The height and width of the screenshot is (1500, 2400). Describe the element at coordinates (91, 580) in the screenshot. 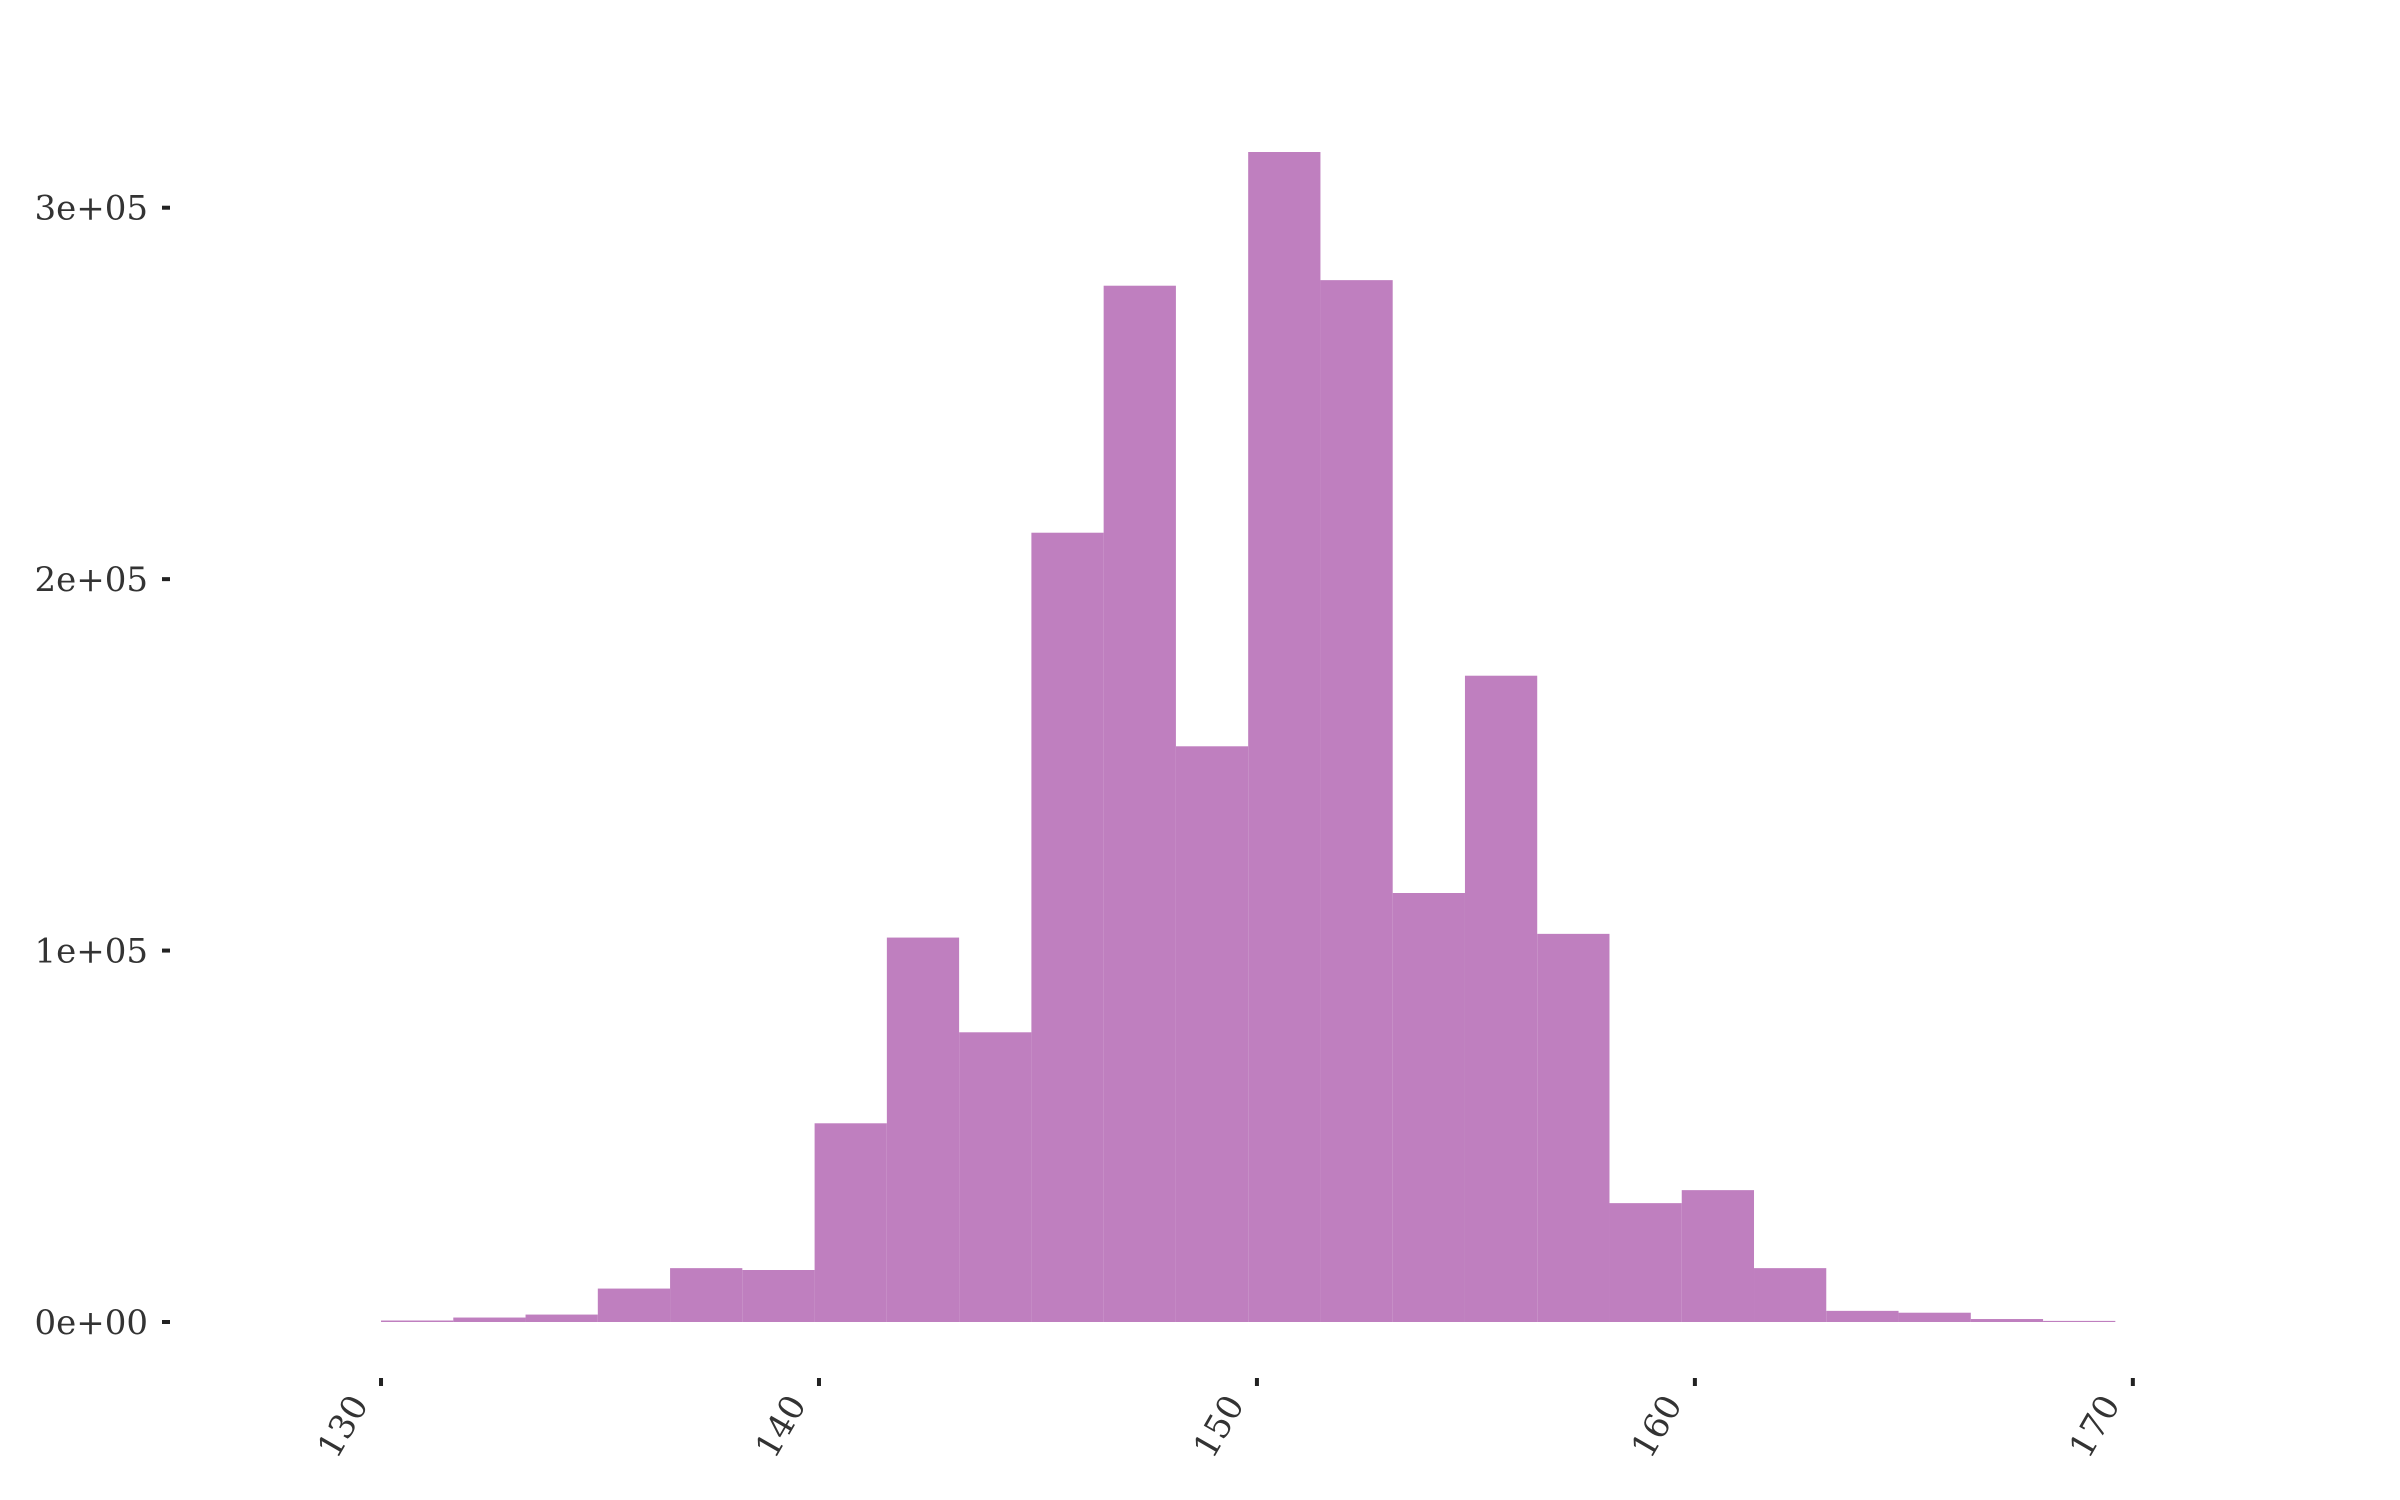

I see `y-tick-label: 2e+05` at that location.